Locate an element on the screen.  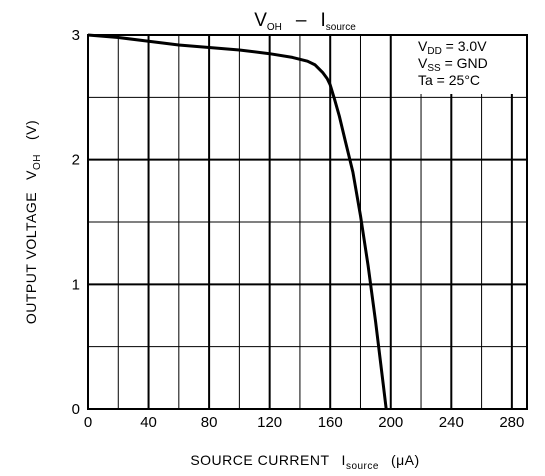
title-second: I is located at coordinates (322, 20).